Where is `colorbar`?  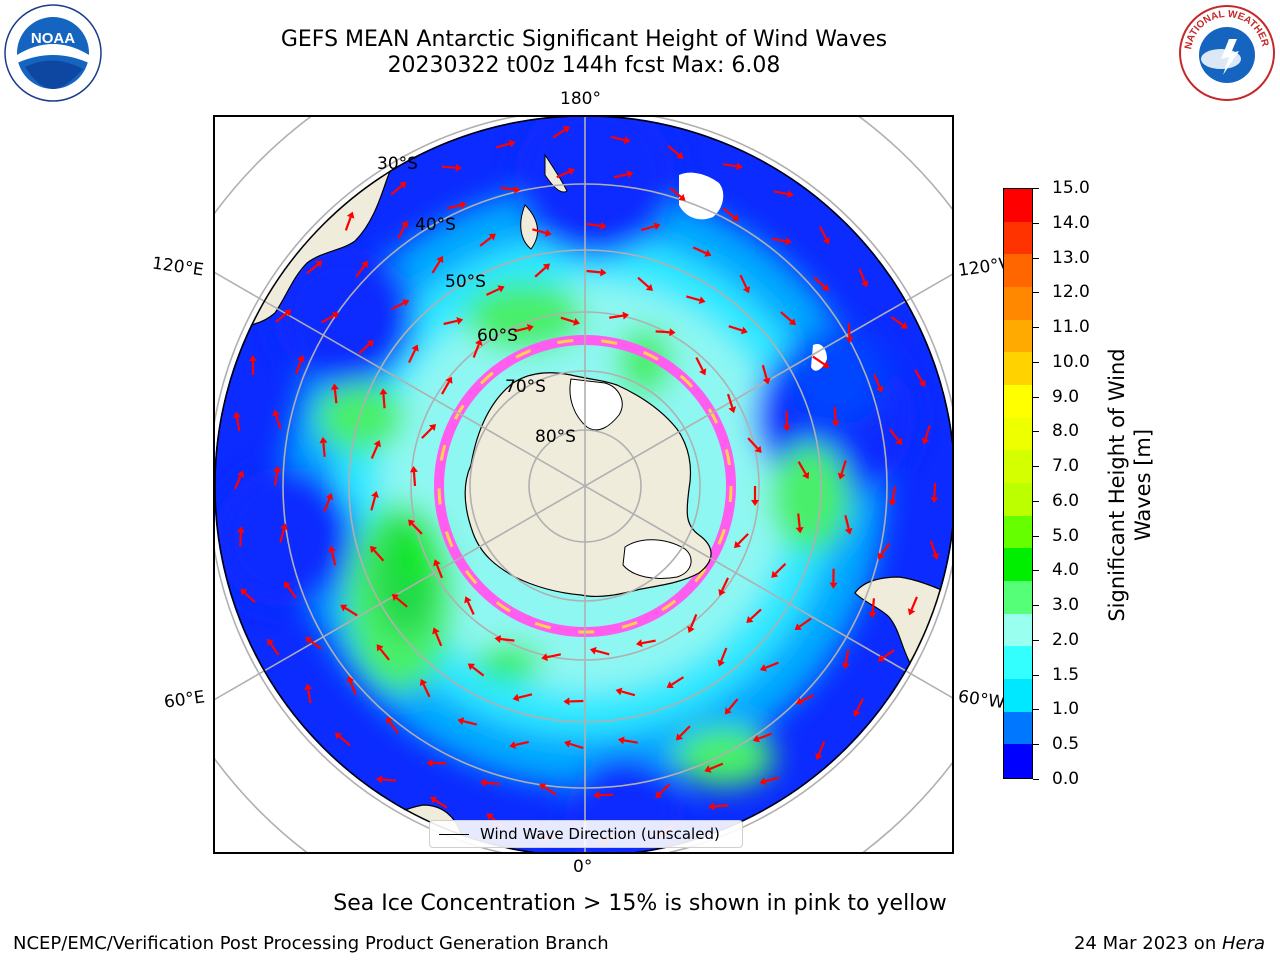 colorbar is located at coordinates (1018, 483).